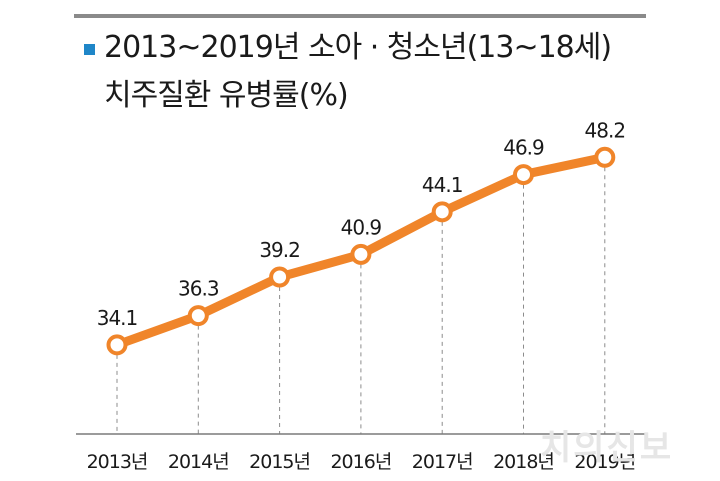 This screenshot has width=720, height=481. I want to click on data-label: 48.2, so click(605, 130).